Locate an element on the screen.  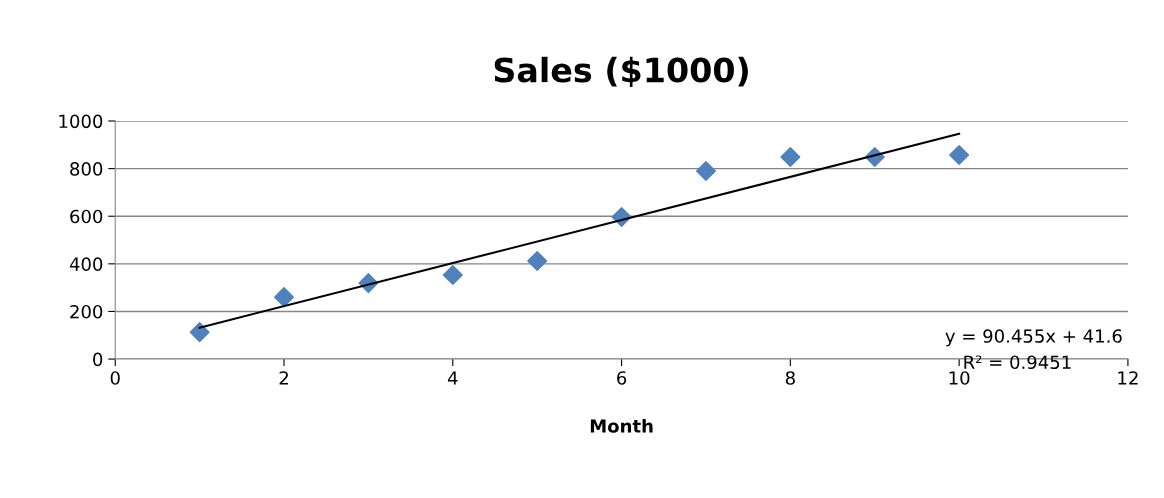
chart-title: Sales ($1000) is located at coordinates (621, 72).